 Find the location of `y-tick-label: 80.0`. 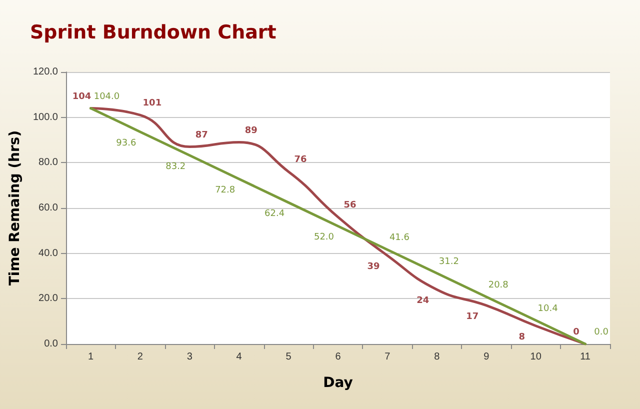

y-tick-label: 80.0 is located at coordinates (48, 162).